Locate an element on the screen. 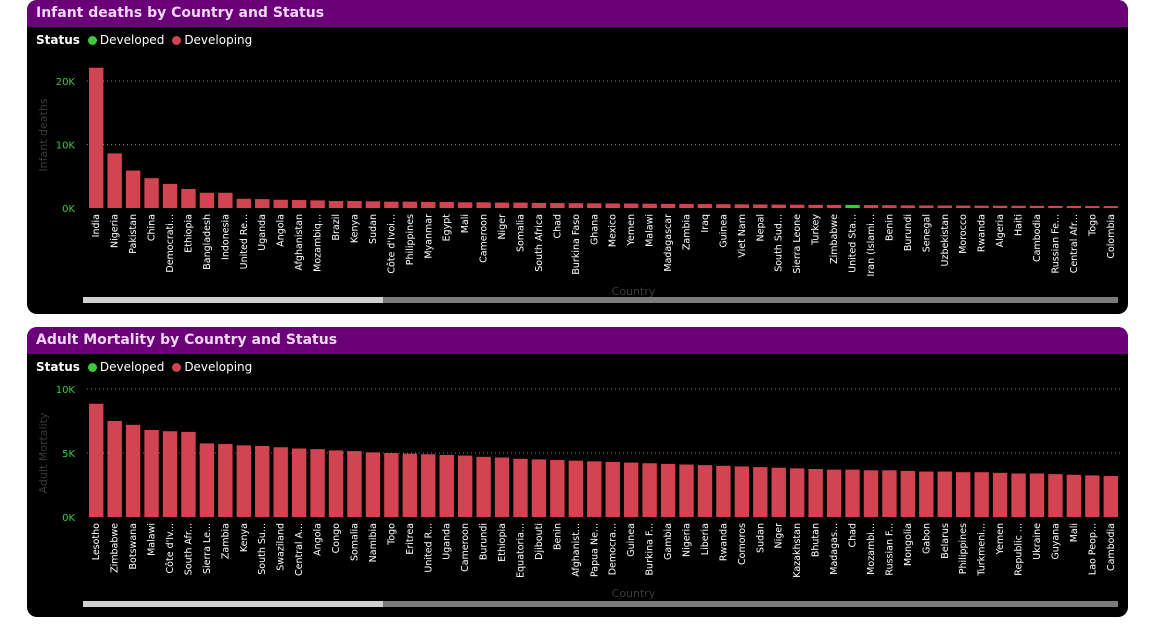 The image size is (1152, 643). legend-item-developing: Developing is located at coordinates (212, 40).